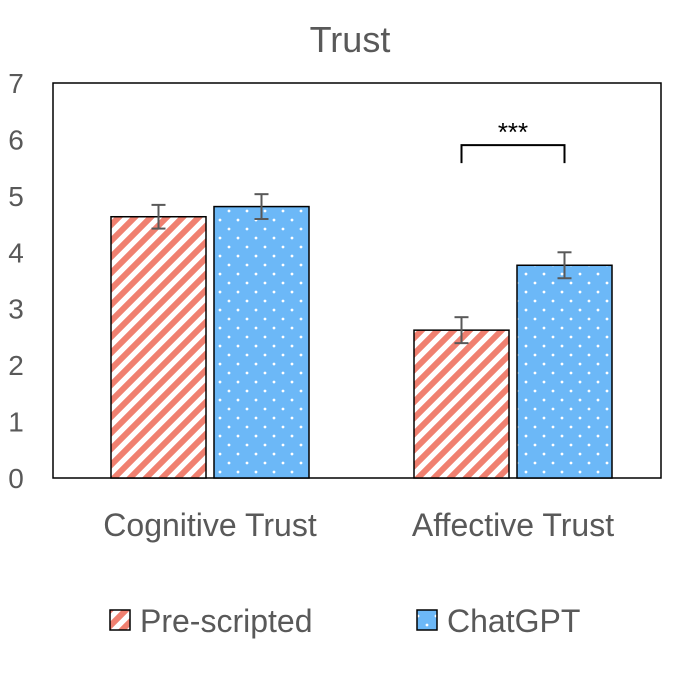  I want to click on significance-annotation: ***, so click(513, 140).